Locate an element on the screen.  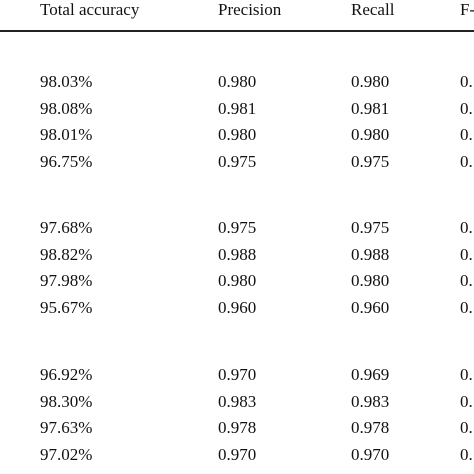
total-accuracy-cell: 96.75% is located at coordinates (66, 161).